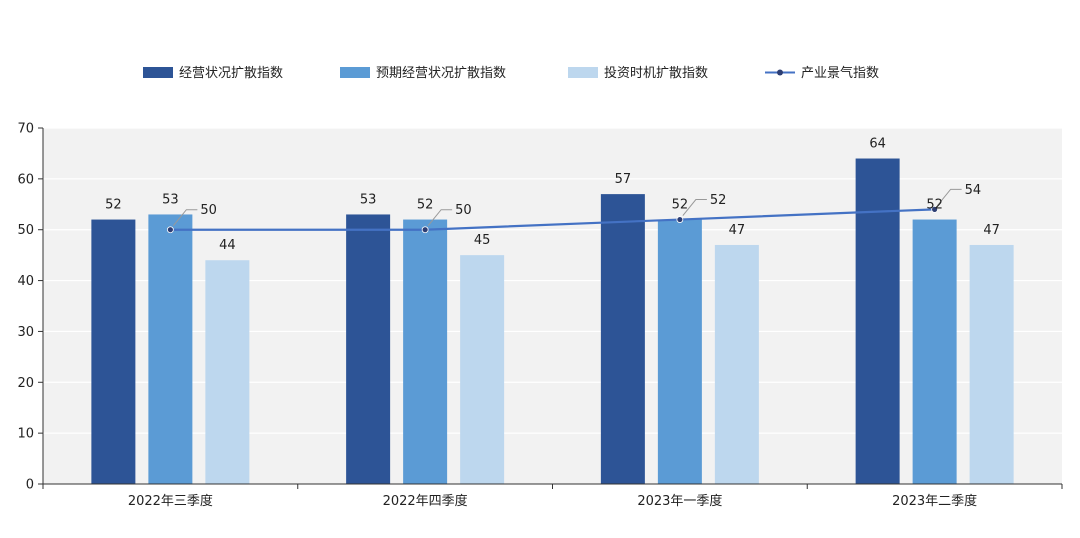  What do you see at coordinates (877, 144) in the screenshot?
I see `bar-value-label: 64` at bounding box center [877, 144].